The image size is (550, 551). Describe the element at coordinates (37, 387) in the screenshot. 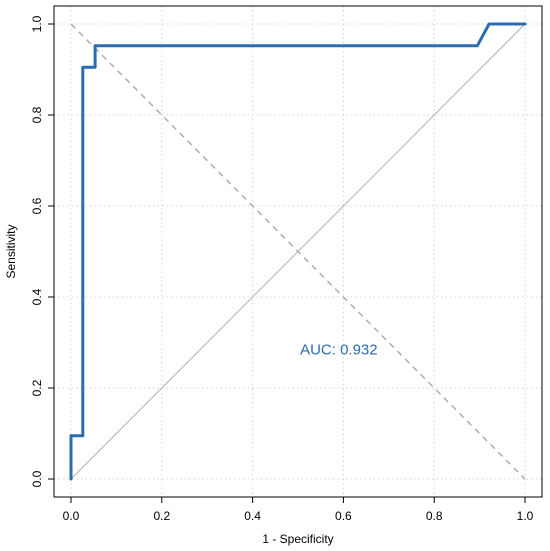

I see `y-tick-label: 0.2` at that location.